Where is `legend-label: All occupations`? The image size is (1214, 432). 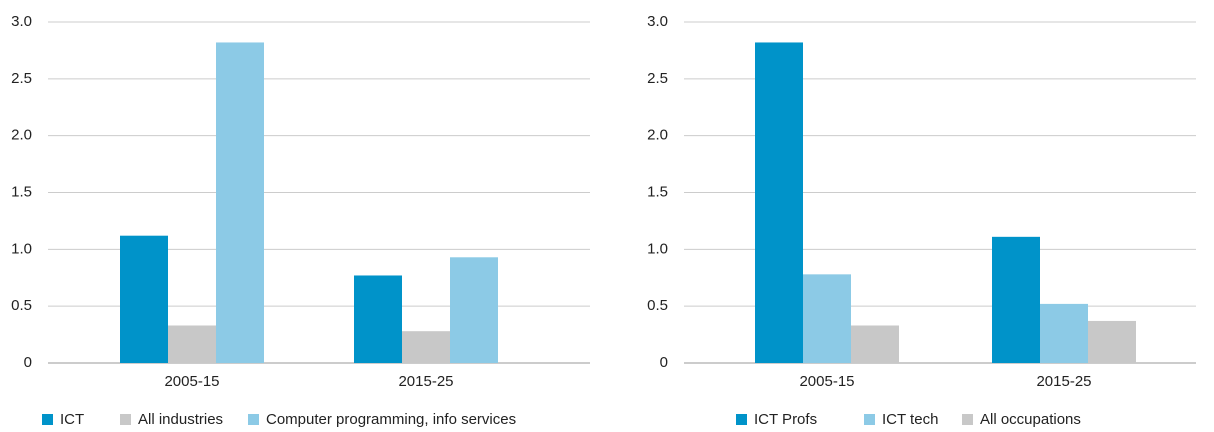 legend-label: All occupations is located at coordinates (1030, 419).